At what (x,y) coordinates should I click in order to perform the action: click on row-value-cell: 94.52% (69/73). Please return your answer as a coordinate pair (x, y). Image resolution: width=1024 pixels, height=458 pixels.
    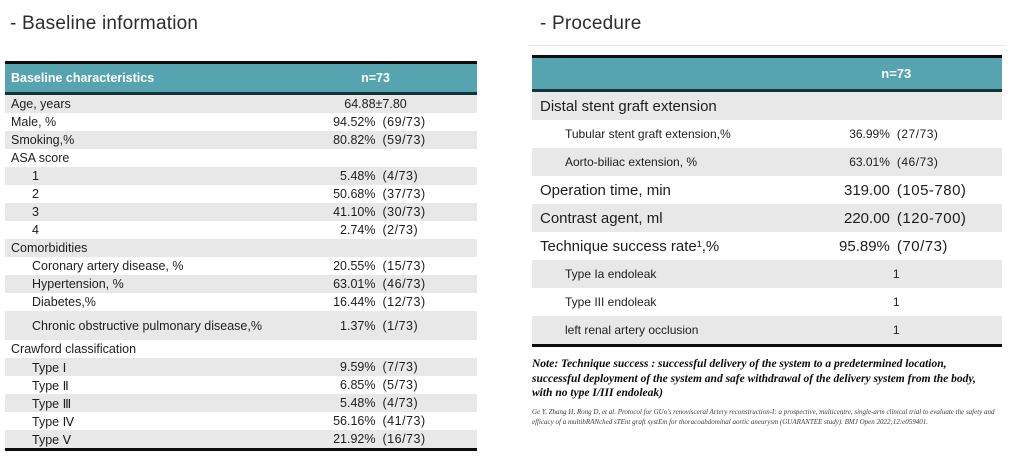
    Looking at the image, I should click on (375, 122).